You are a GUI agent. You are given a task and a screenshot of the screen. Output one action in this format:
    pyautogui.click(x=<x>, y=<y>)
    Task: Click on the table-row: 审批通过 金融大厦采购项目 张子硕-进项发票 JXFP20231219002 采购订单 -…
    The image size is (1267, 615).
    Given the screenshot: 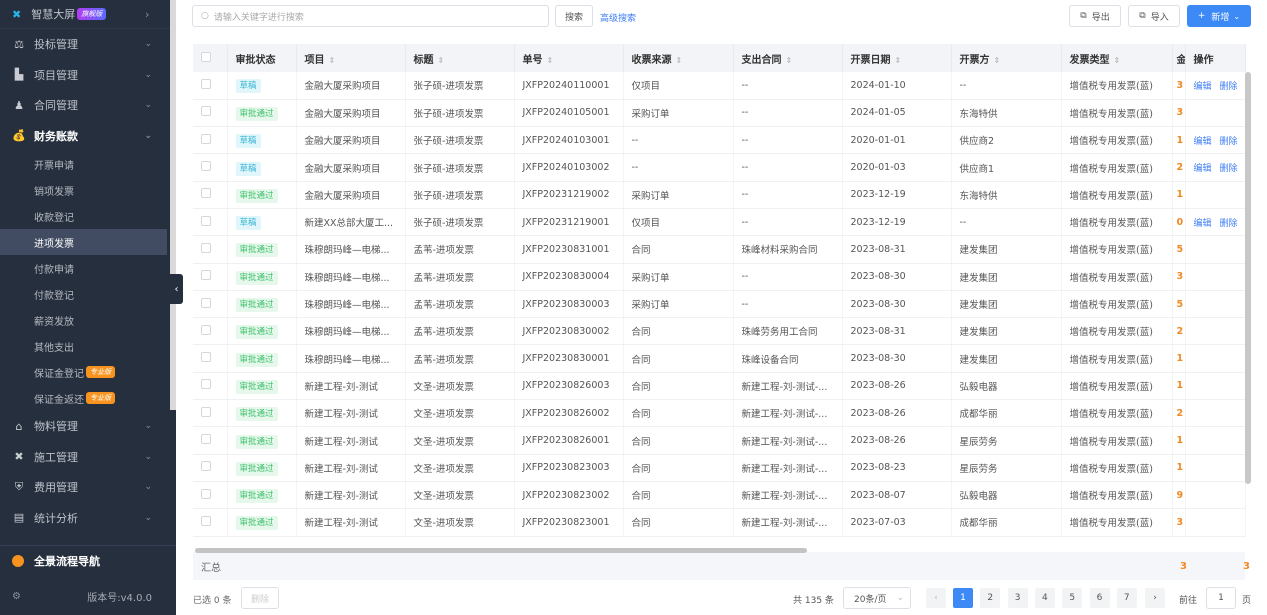 What is the action you would take?
    pyautogui.click(x=719, y=195)
    